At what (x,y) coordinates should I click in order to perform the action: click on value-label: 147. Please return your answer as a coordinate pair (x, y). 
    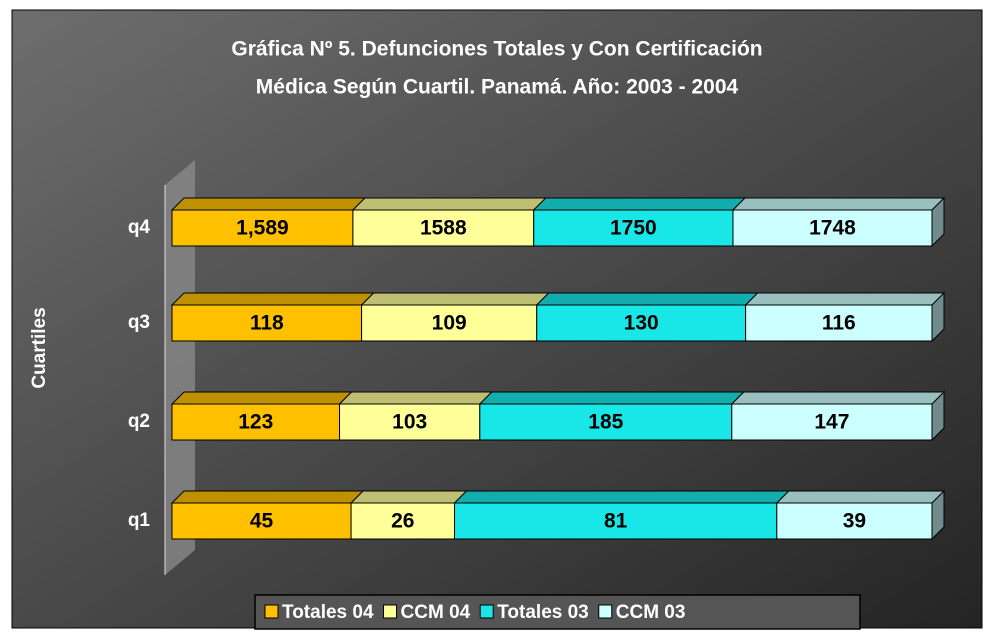
    Looking at the image, I should click on (831, 422).